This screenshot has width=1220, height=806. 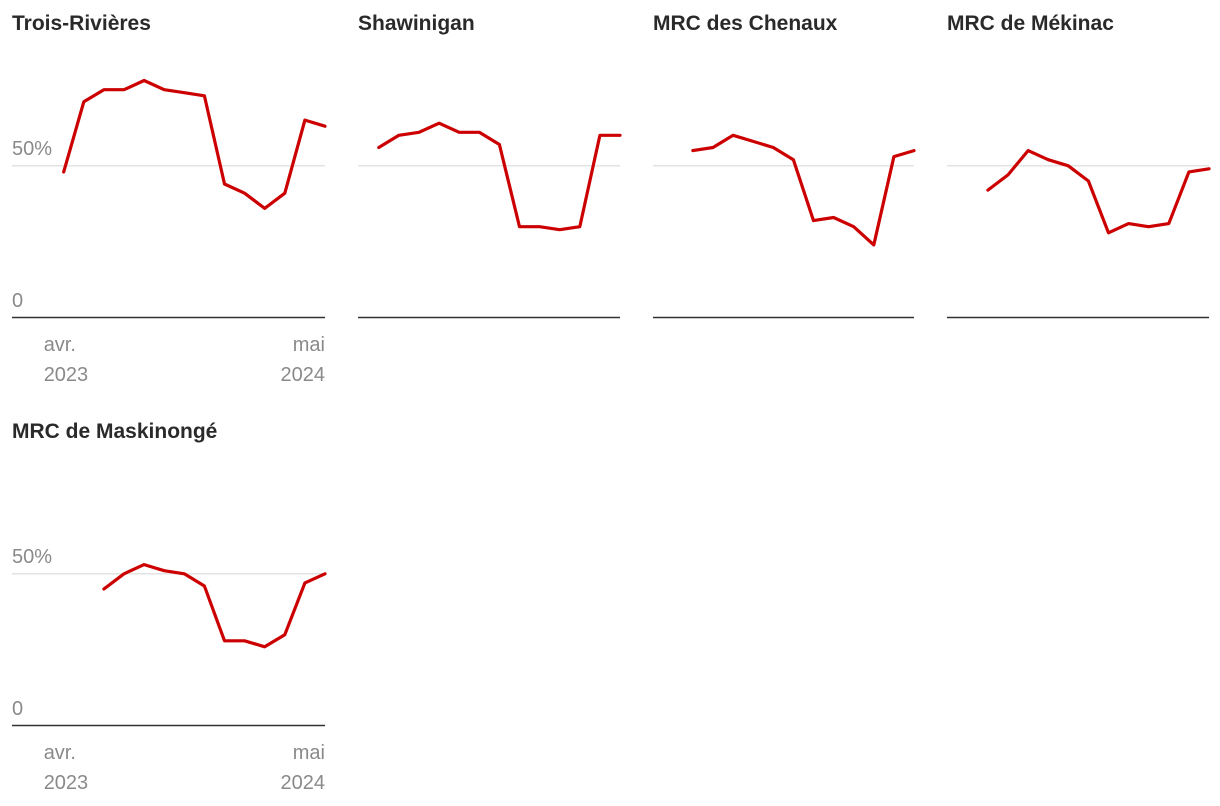 What do you see at coordinates (1030, 23) in the screenshot?
I see `chart-title: MRC de Mékinac` at bounding box center [1030, 23].